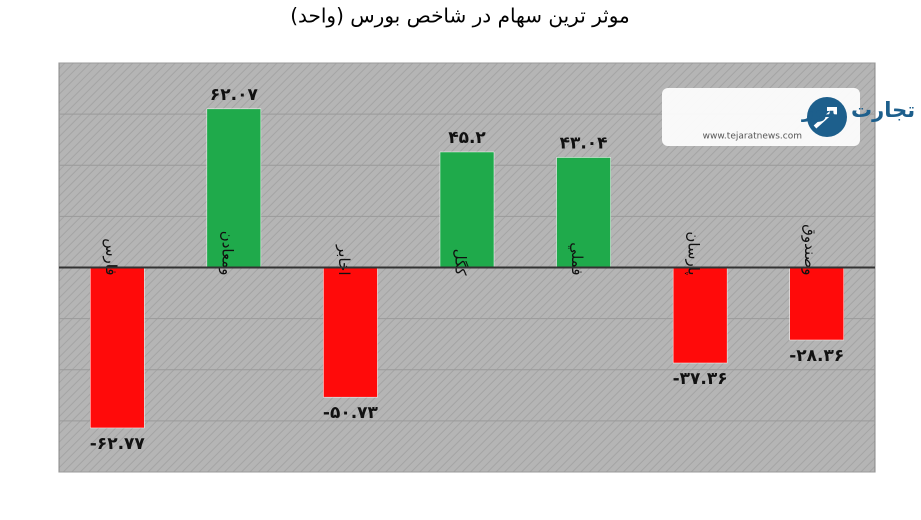 Image resolution: width=921 pixels, height=520 pixels. I want to click on logo: تجارت نیوز www.tejaratnews.com, so click(788, 117).